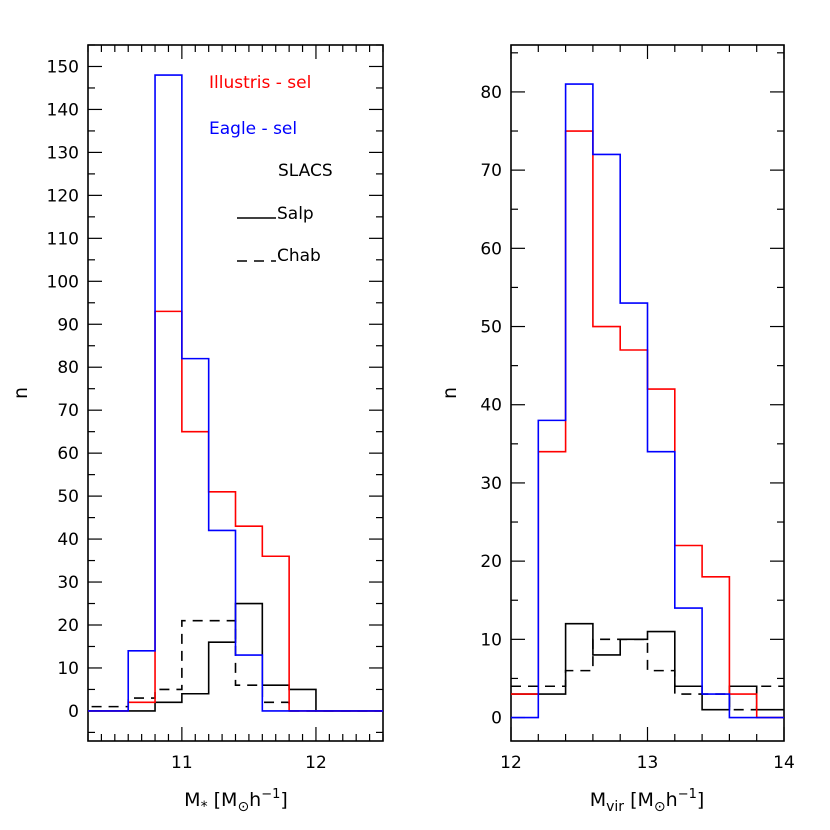  I want to click on y-tick-label: 90, so click(68, 325).